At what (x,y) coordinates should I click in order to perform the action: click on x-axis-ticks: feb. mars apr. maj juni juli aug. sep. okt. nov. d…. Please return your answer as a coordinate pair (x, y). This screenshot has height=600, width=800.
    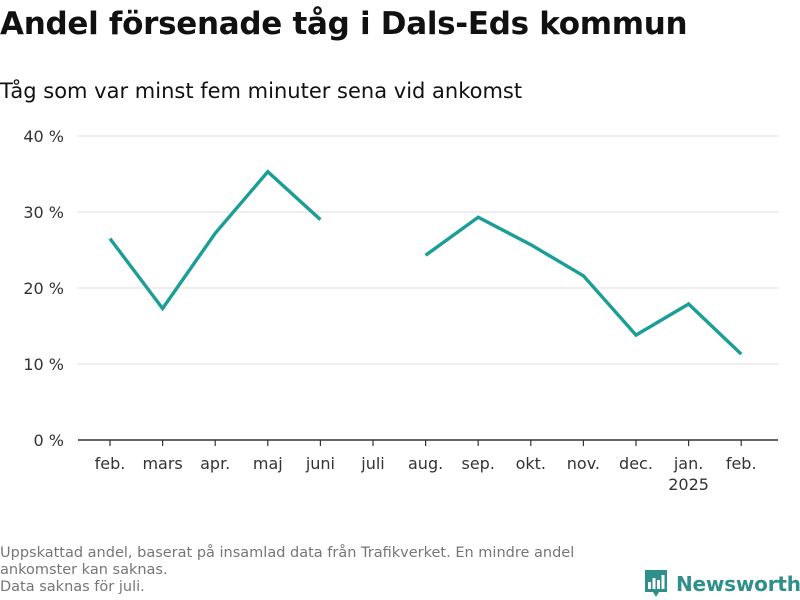
    Looking at the image, I should click on (426, 467).